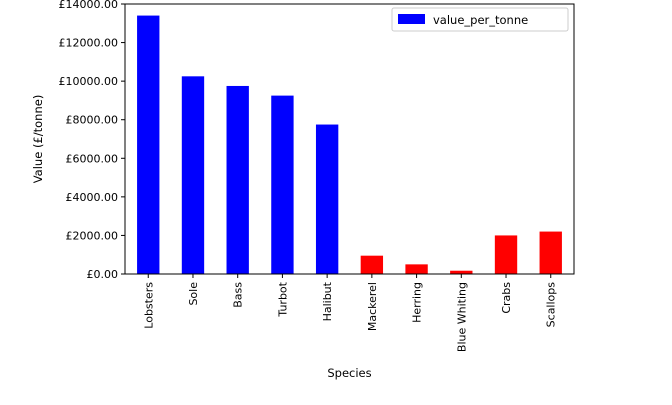  What do you see at coordinates (92, 158) in the screenshot?
I see `y-tick-label: £6000.00` at bounding box center [92, 158].